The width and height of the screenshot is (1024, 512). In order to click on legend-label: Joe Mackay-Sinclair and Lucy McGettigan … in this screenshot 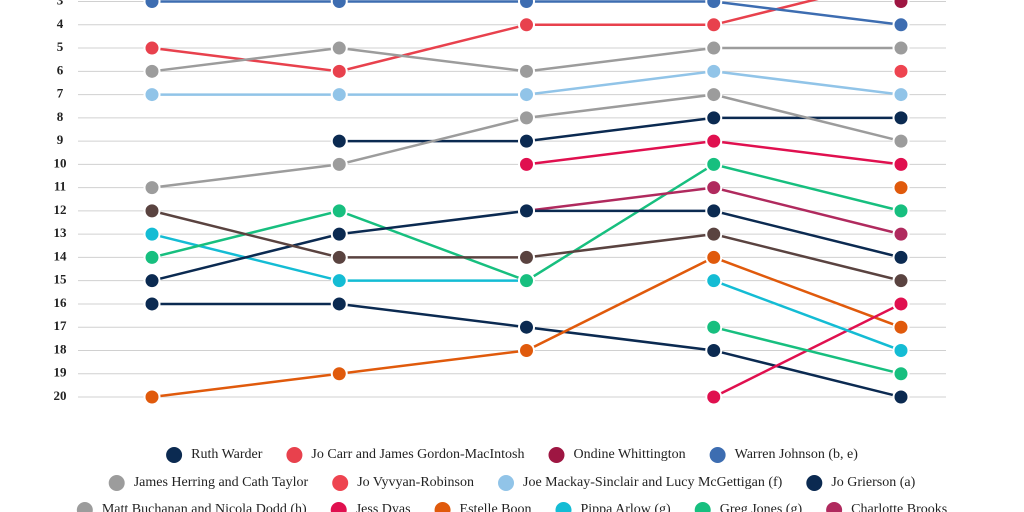, I will do `click(653, 482)`.